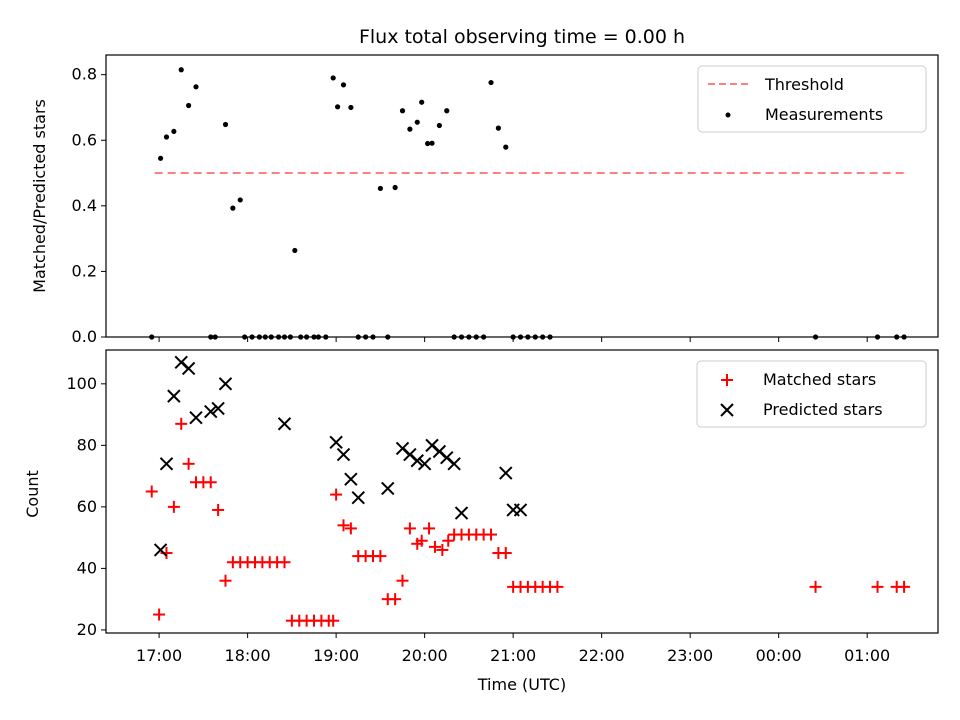 This screenshot has width=960, height=720. Describe the element at coordinates (32, 494) in the screenshot. I see `bottom-ylabel: Count` at that location.